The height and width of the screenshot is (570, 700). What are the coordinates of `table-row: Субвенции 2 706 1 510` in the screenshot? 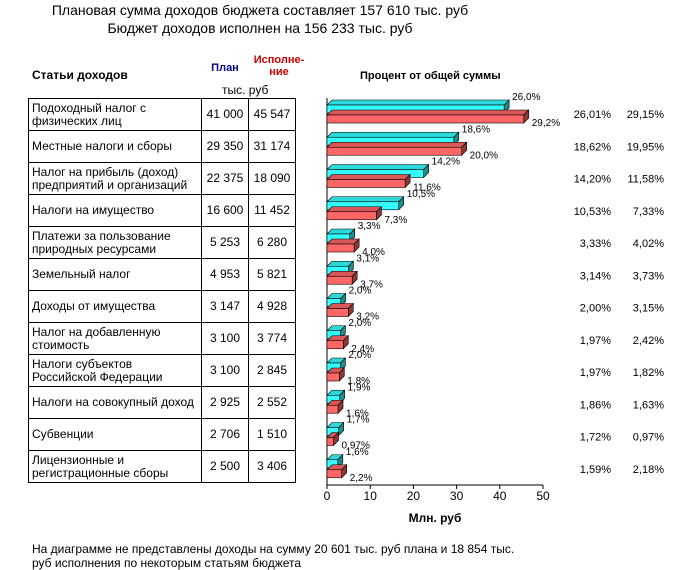 It's located at (162, 434).